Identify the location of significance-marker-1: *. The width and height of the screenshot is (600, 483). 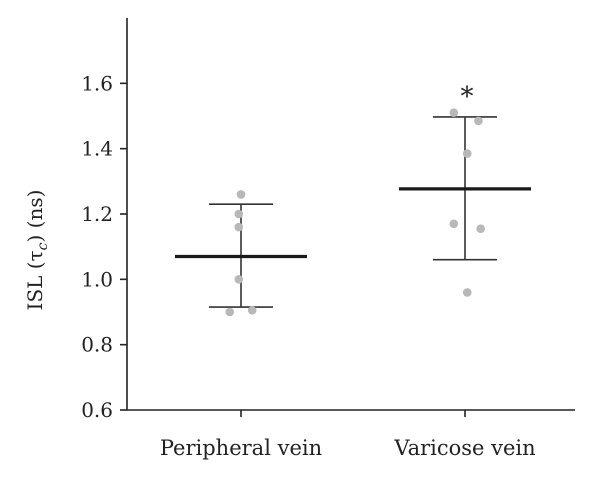
(467, 97).